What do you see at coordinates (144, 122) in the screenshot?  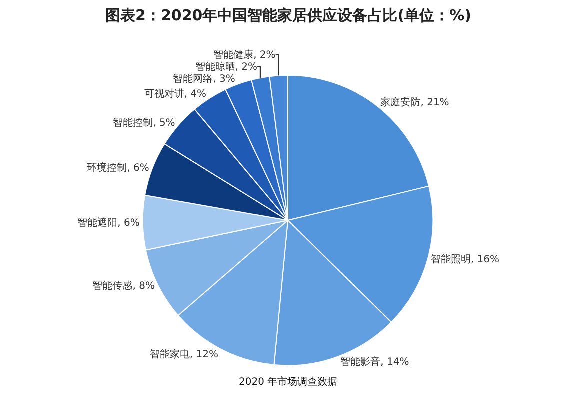 I see `slice-label: 智能控制, 5%` at bounding box center [144, 122].